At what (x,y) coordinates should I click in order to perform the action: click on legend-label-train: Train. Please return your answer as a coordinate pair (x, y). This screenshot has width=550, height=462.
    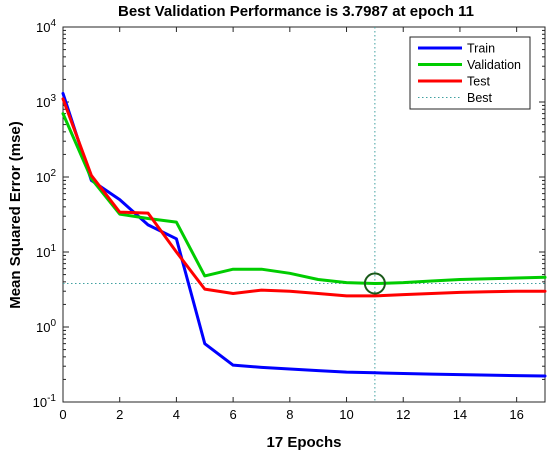
    Looking at the image, I should click on (481, 49).